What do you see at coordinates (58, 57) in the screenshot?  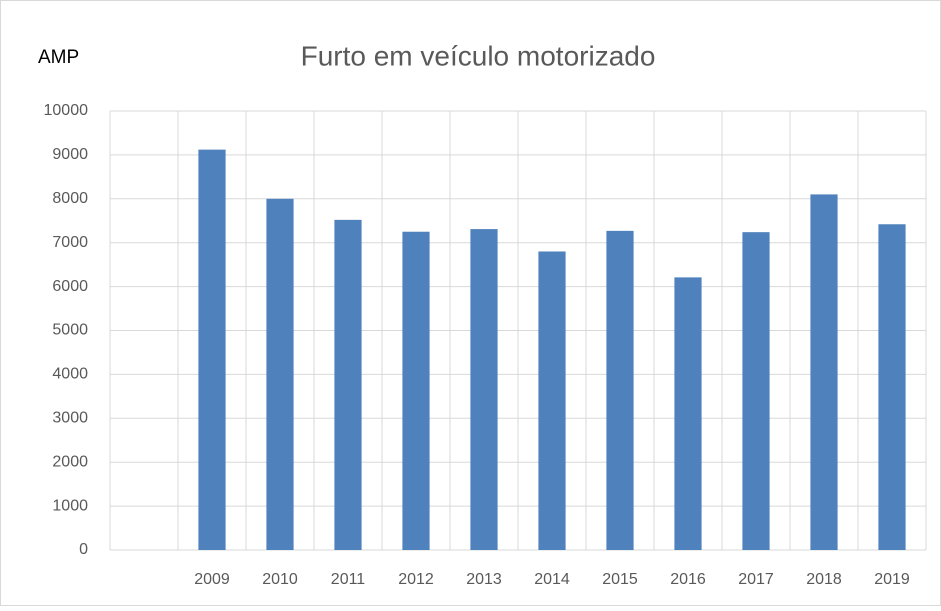 I see `annotation: AMP` at bounding box center [58, 57].